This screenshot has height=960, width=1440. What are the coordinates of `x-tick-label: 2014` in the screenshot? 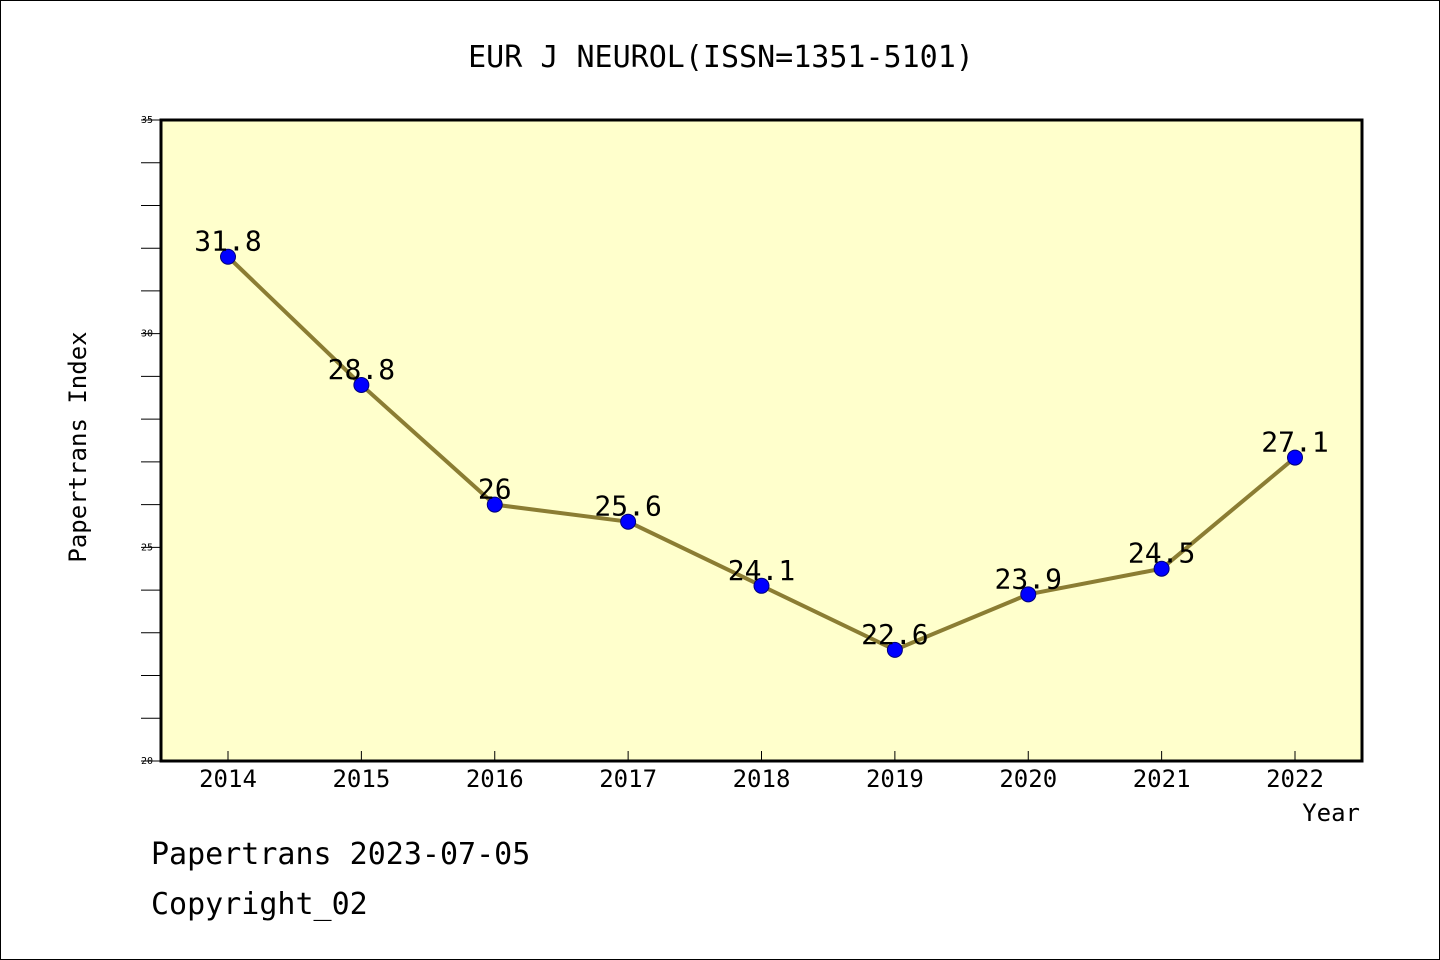 It's located at (228, 779).